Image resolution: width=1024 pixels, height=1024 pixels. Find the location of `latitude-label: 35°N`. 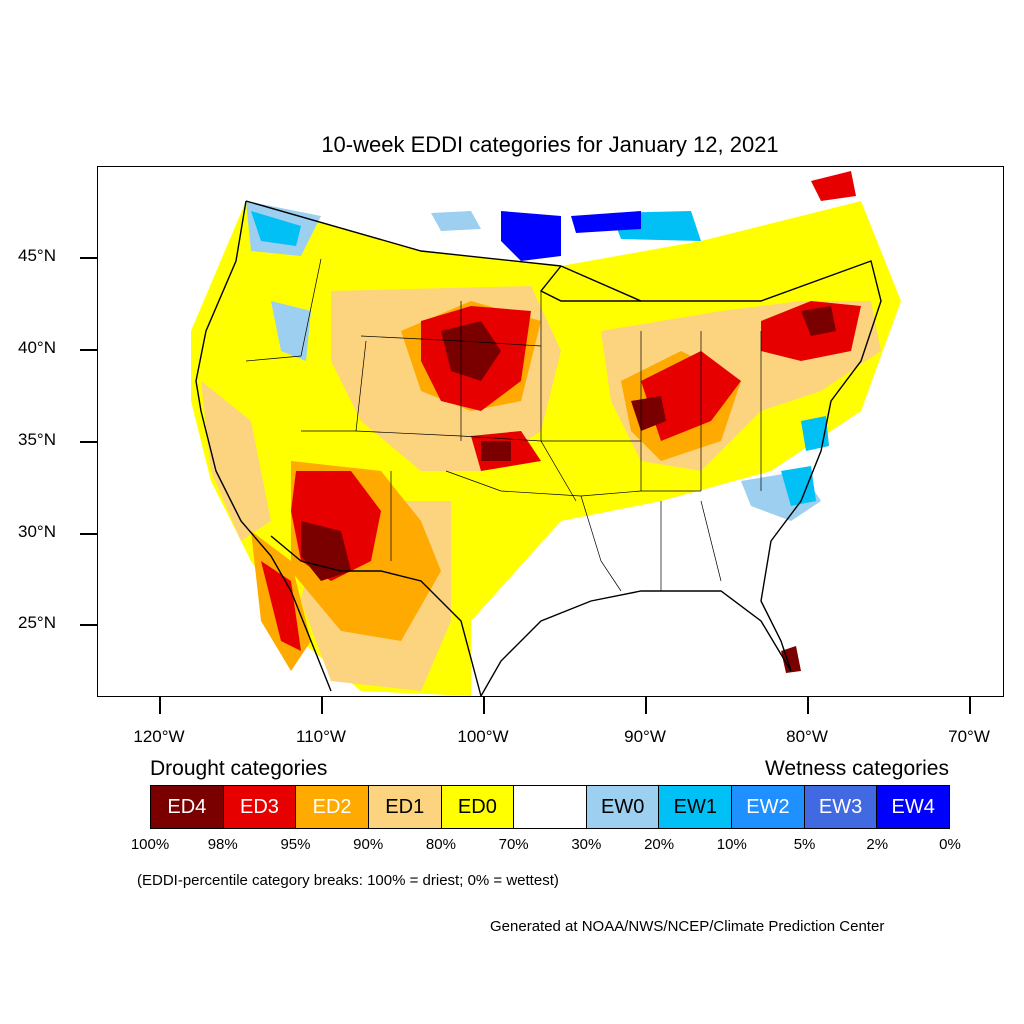

latitude-label: 35°N is located at coordinates (37, 439).